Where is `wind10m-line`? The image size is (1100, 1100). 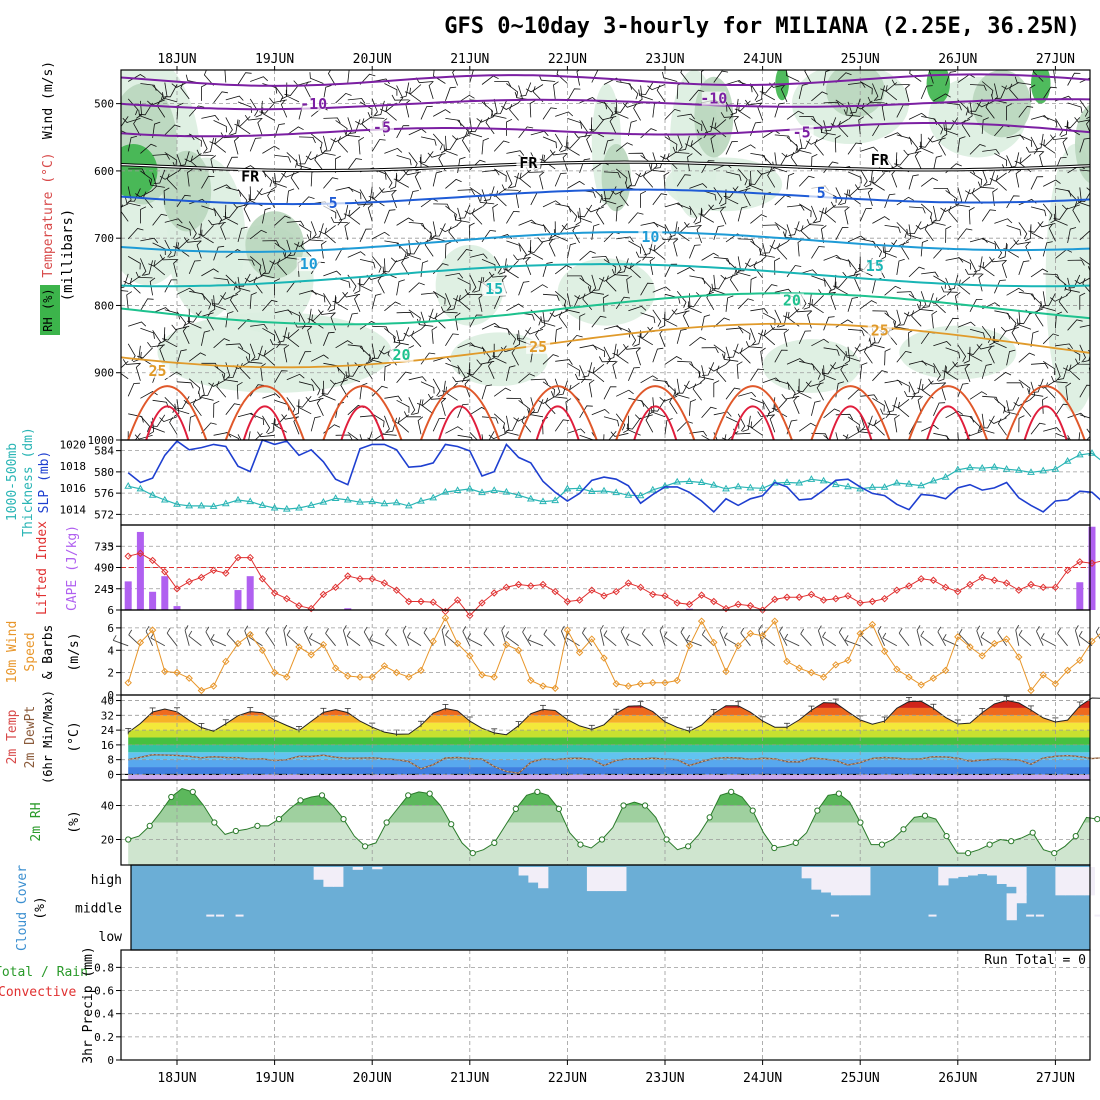 wind10m-line is located at coordinates (613, 654).